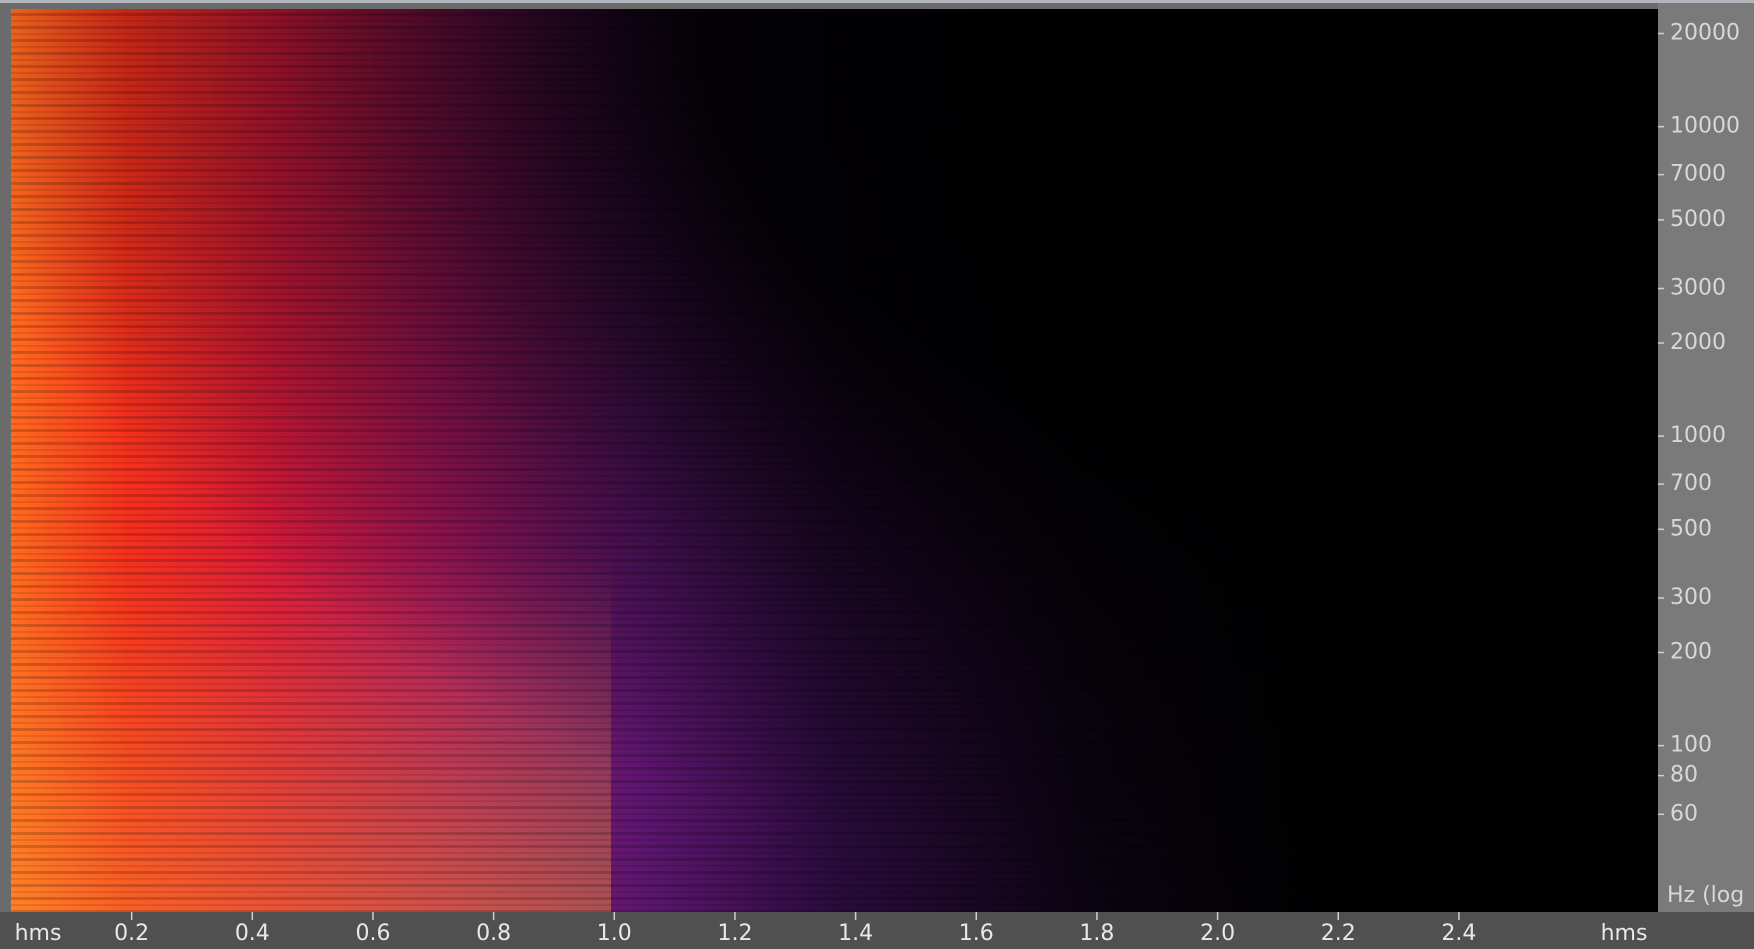  I want to click on x-tick-label: 2.4, so click(1458, 933).